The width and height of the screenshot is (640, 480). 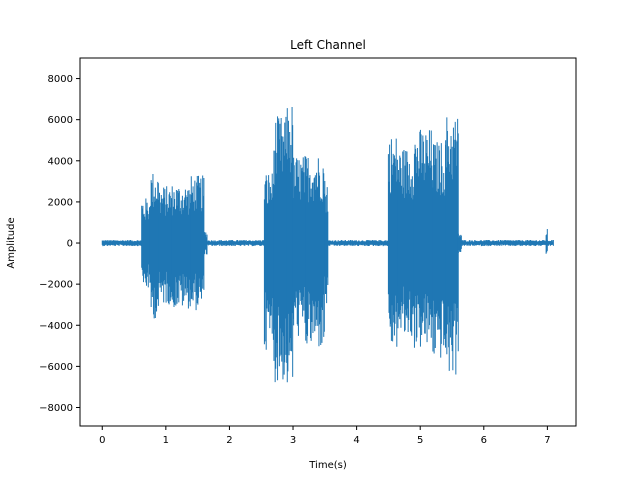 What do you see at coordinates (60, 161) in the screenshot?
I see `y-tick-label: 4000` at bounding box center [60, 161].